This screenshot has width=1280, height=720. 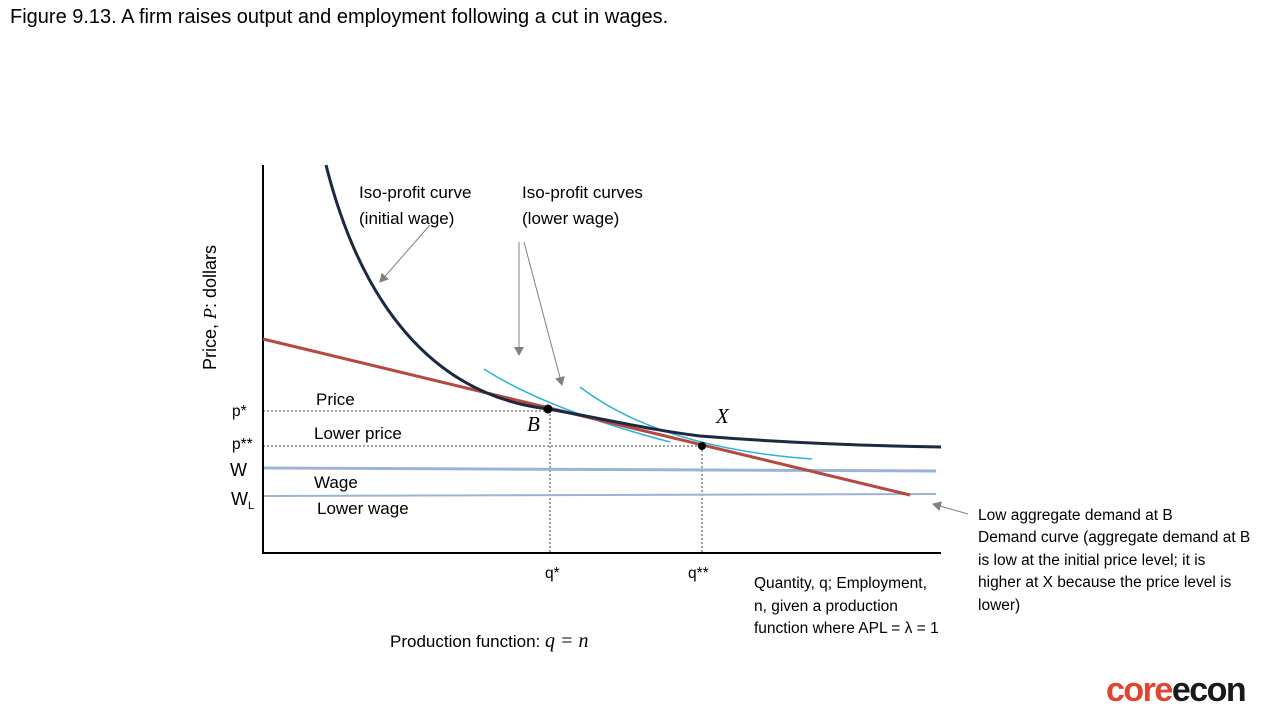 What do you see at coordinates (846, 628) in the screenshot?
I see `x-axis-label-line-3: function where APL = λ = 1` at bounding box center [846, 628].